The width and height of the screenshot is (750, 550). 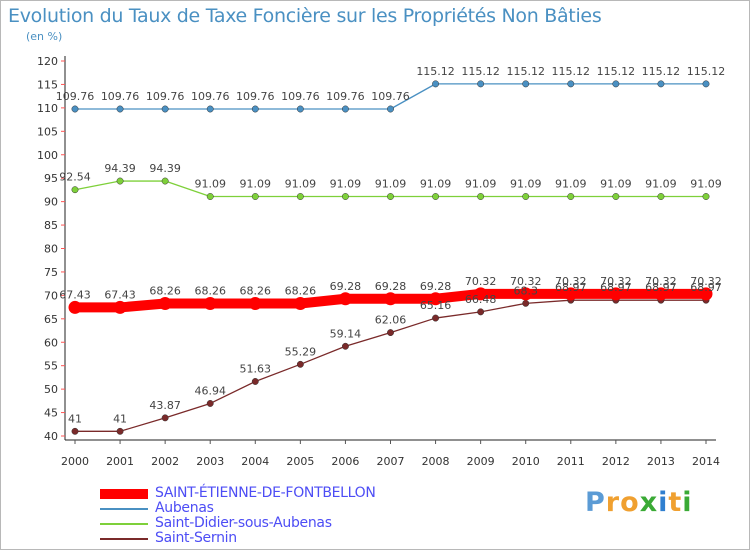 What do you see at coordinates (44, 36) in the screenshot?
I see `chart-subtitle: (en %)` at bounding box center [44, 36].